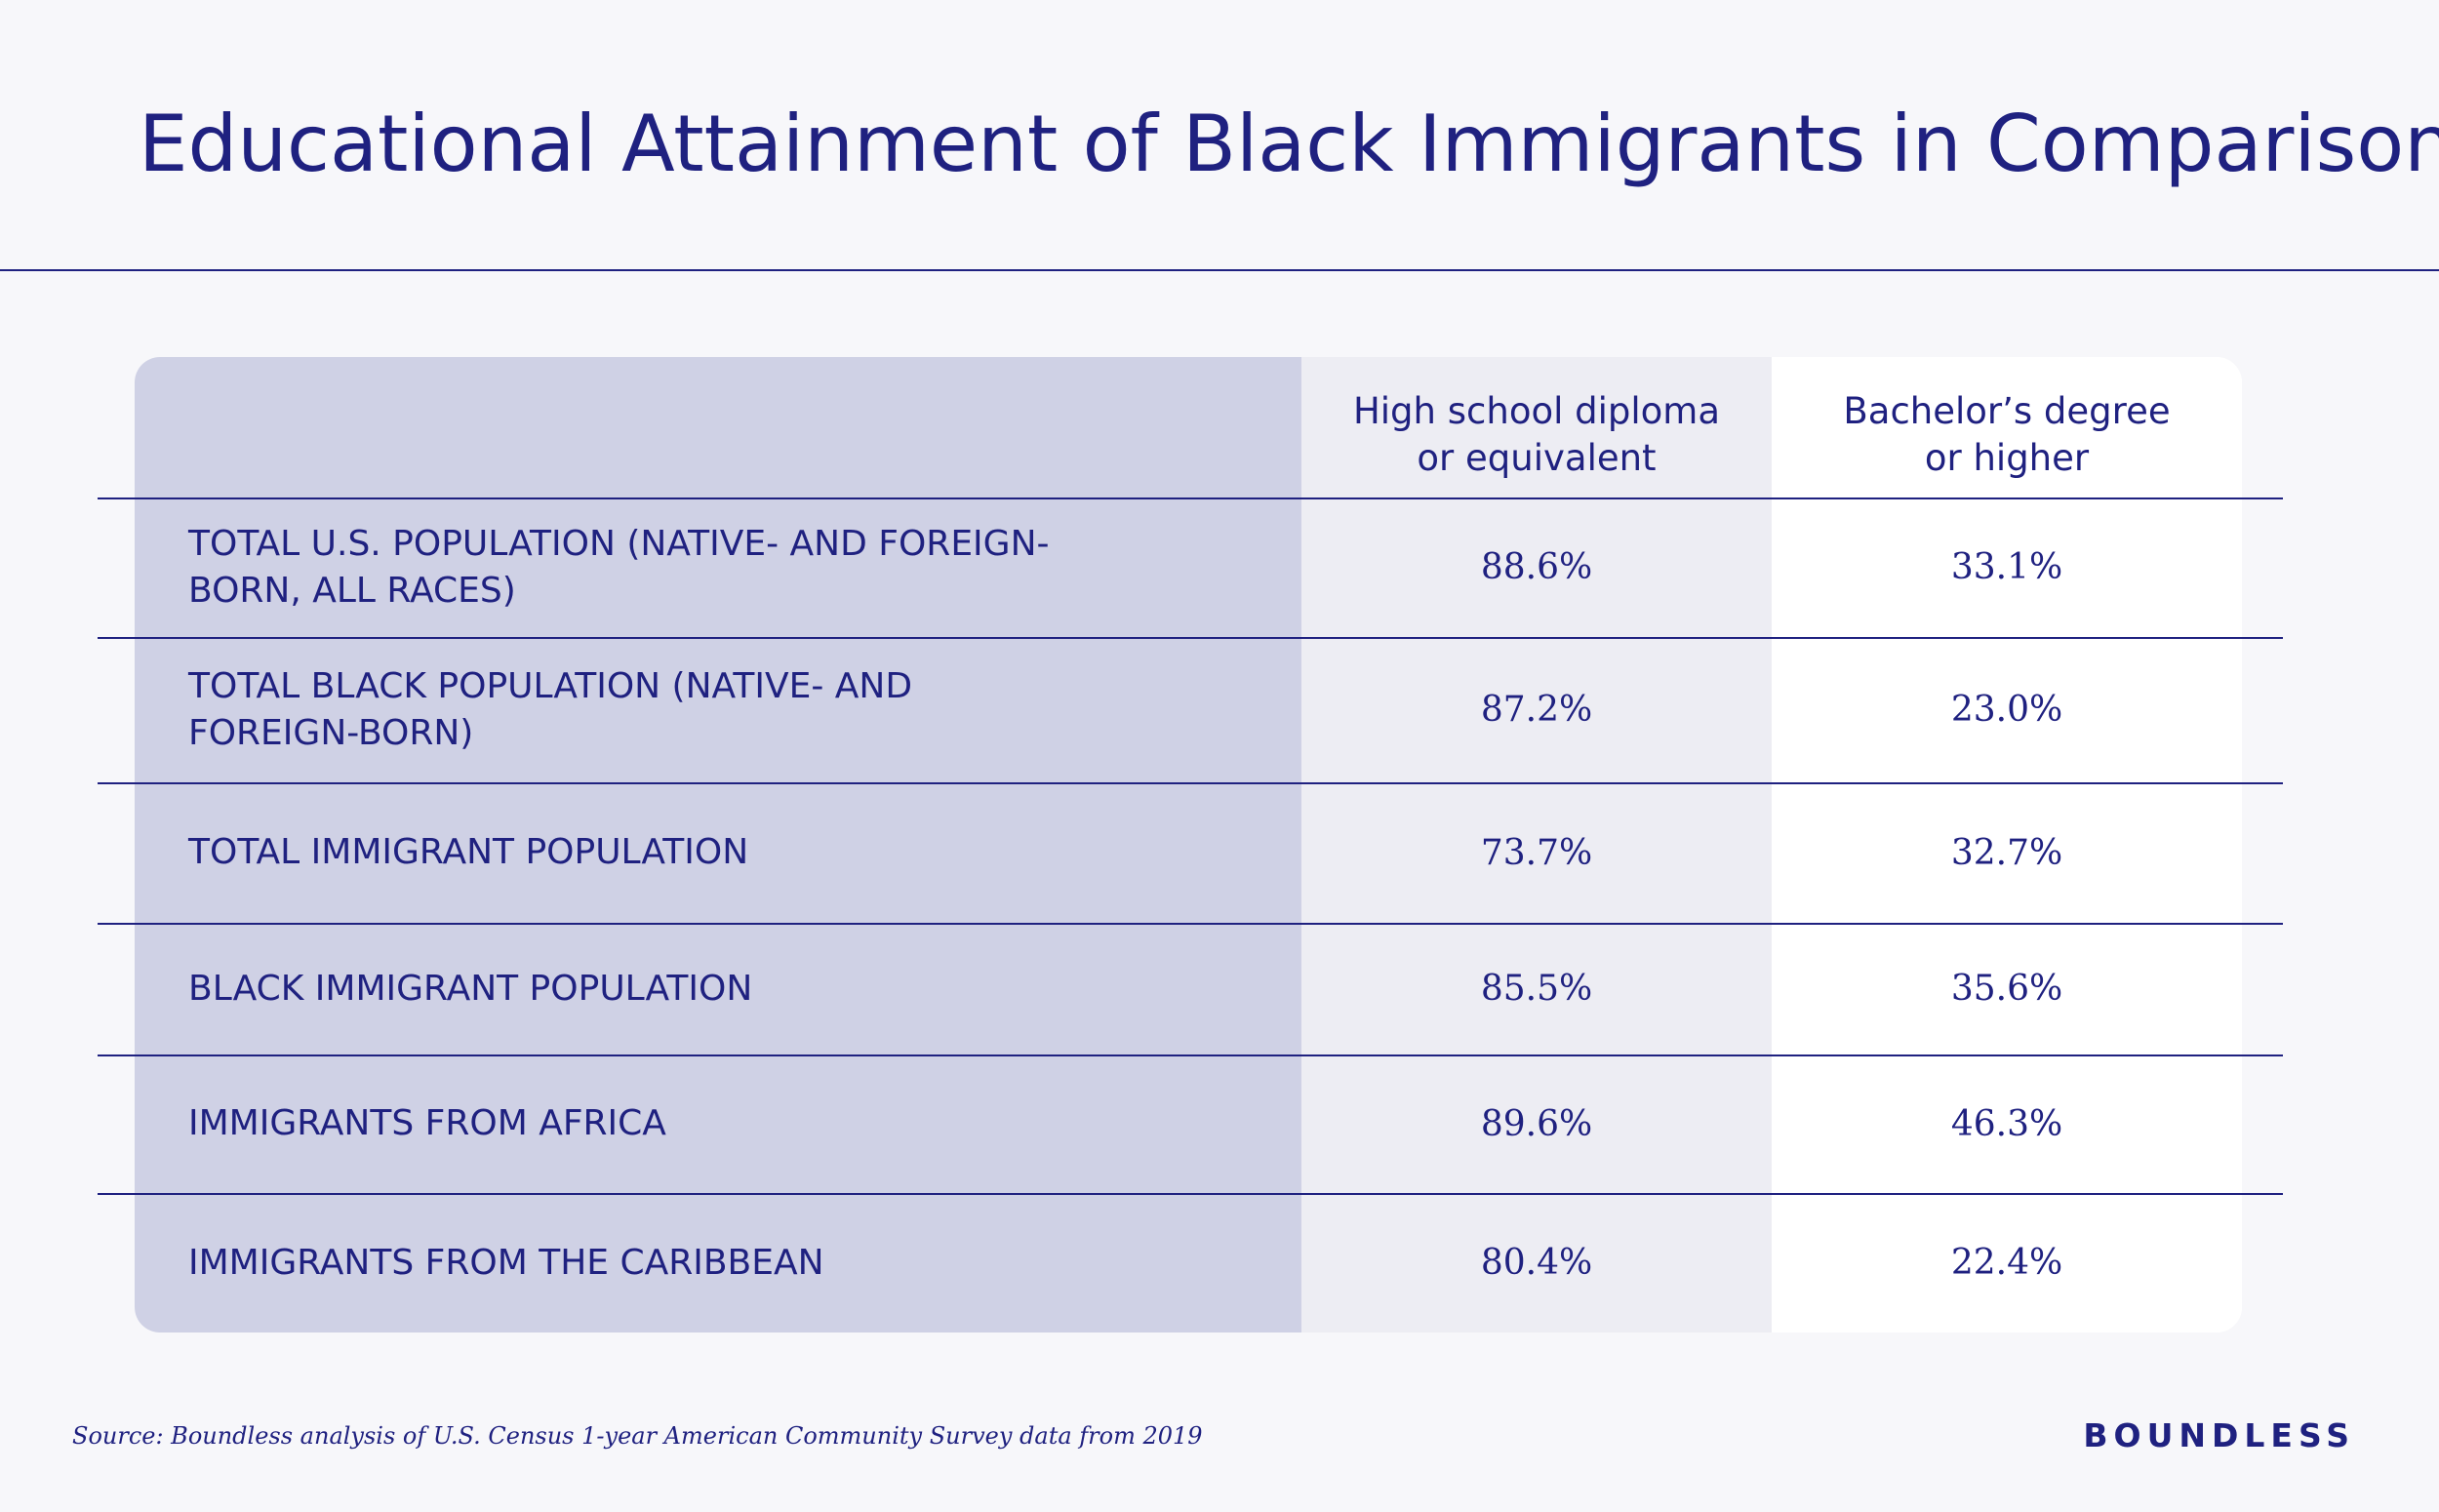 This screenshot has width=2439, height=1512. What do you see at coordinates (506, 1262) in the screenshot?
I see `row-label: IMMIGRANTS FROM THE CARIBBEAN` at bounding box center [506, 1262].